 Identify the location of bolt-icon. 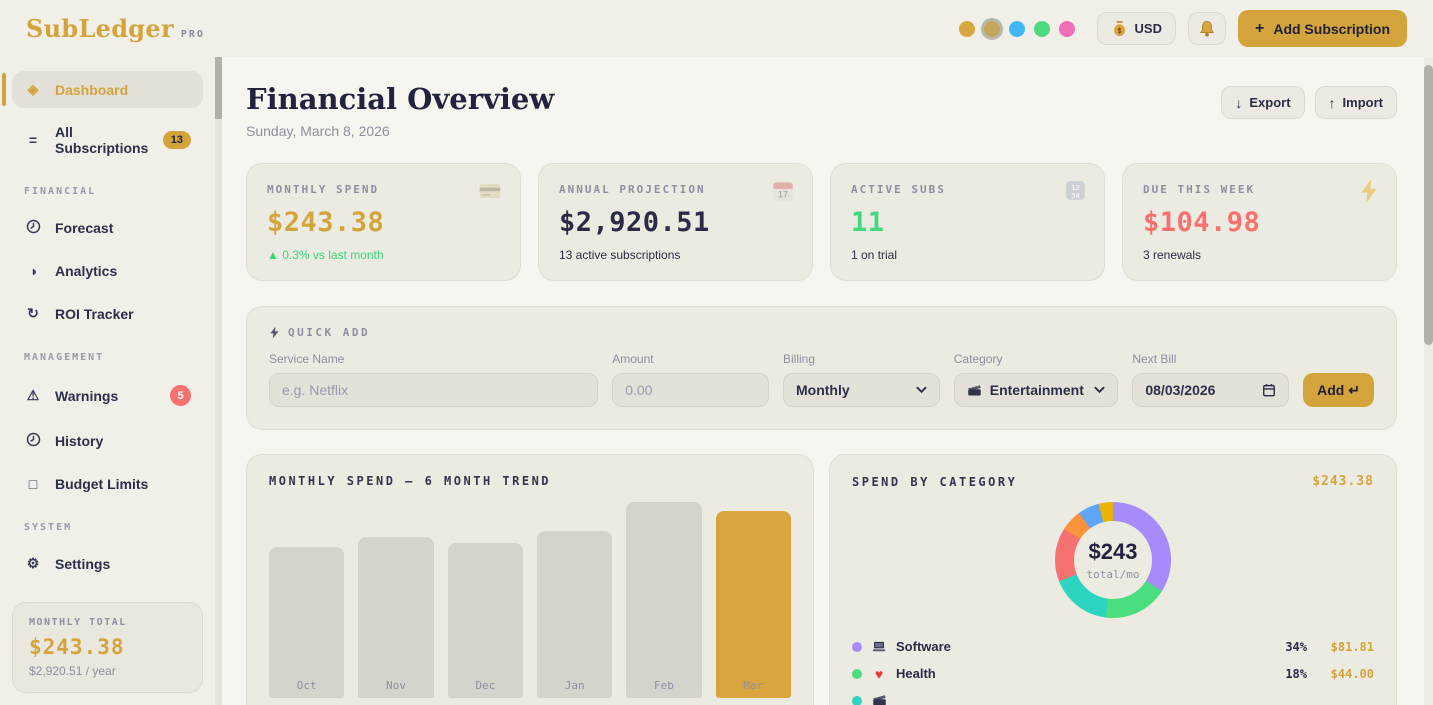
(274, 332).